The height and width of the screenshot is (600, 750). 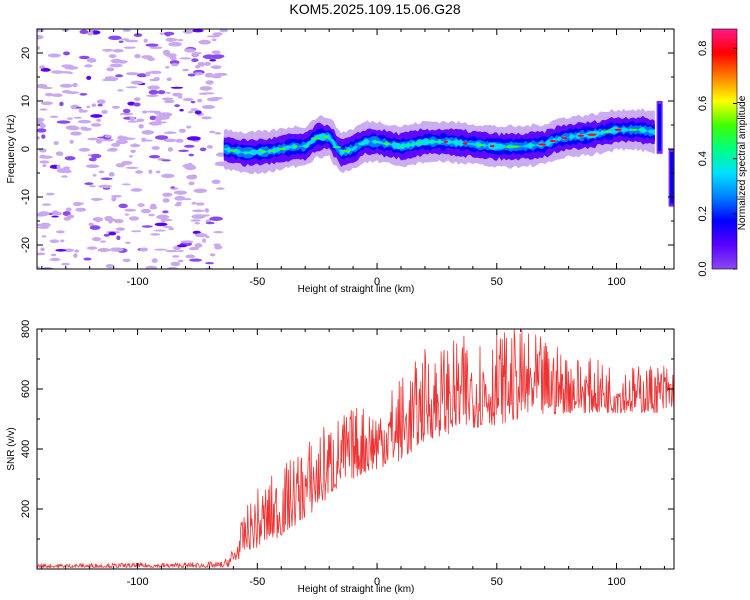 I want to click on snr-x-label: Height of straight line (km), so click(x=356, y=589).